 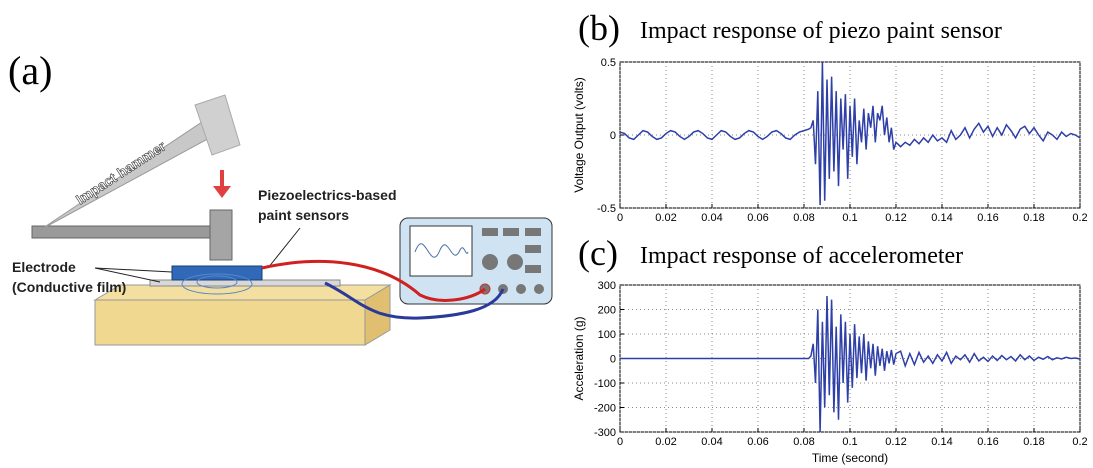 I want to click on sensor-label: paint sensors, so click(x=303, y=215).